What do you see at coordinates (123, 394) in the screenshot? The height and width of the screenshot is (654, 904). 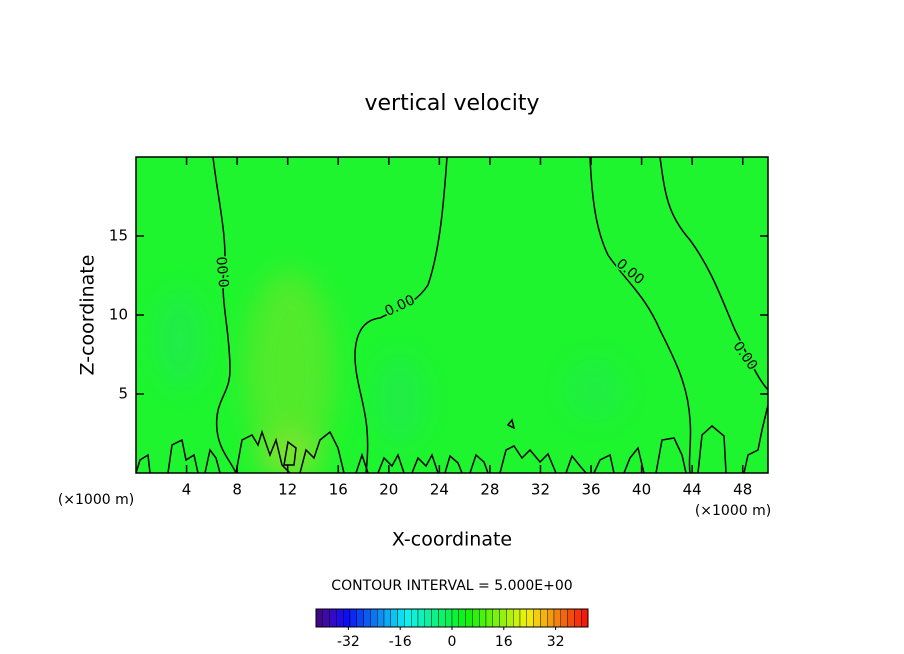 I see `y-tick-label: 5` at bounding box center [123, 394].